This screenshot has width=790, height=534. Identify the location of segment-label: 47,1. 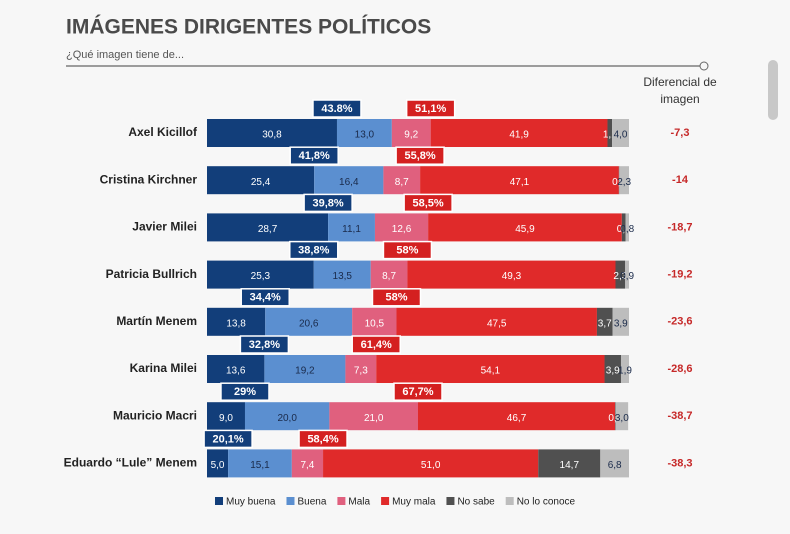
(520, 182).